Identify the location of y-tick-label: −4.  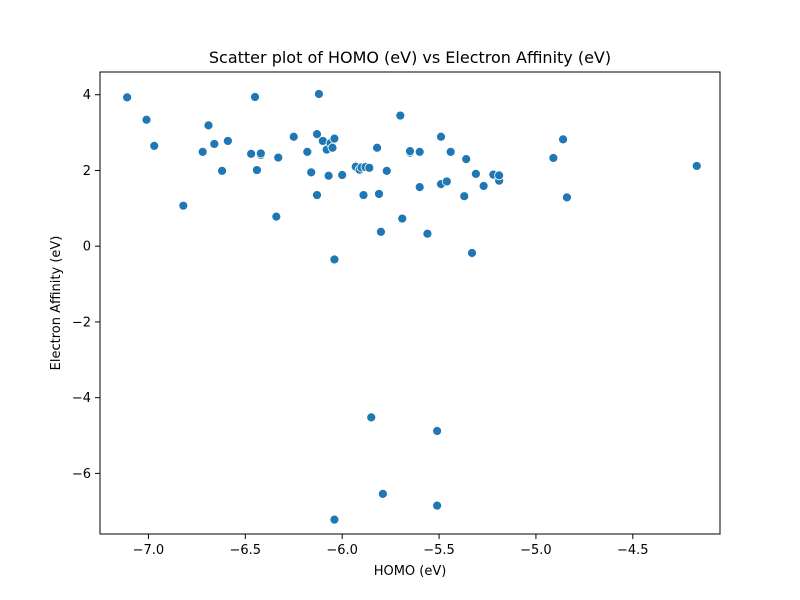
(81, 398).